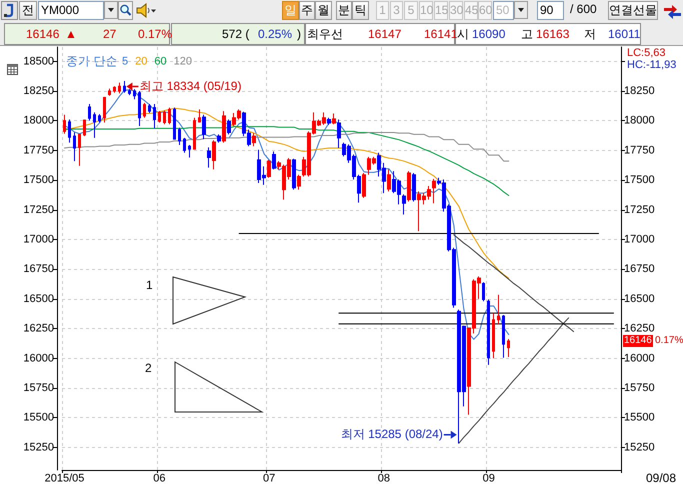 The image size is (683, 485). Describe the element at coordinates (527, 34) in the screenshot. I see `text: 고` at that location.